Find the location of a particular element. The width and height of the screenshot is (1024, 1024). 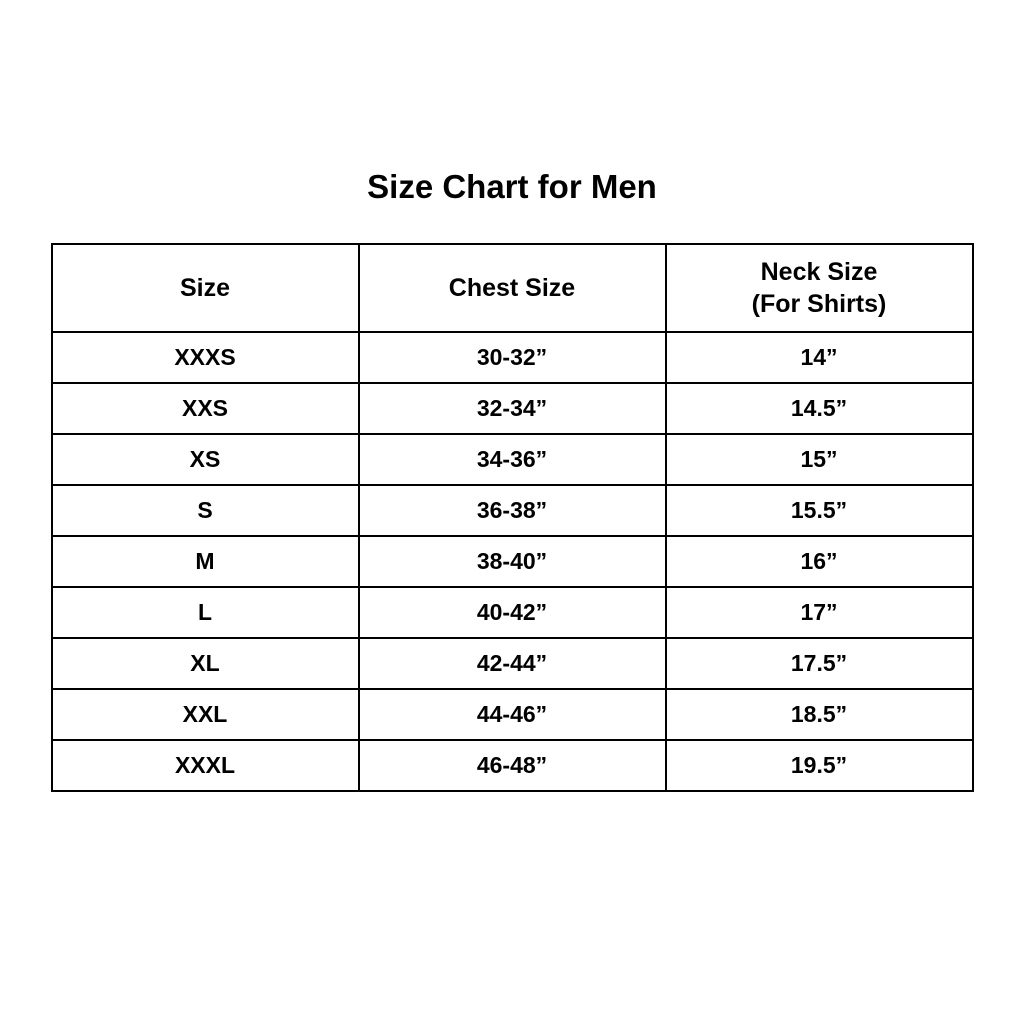

table-row: XXXS 30-32” 14” is located at coordinates (512, 357).